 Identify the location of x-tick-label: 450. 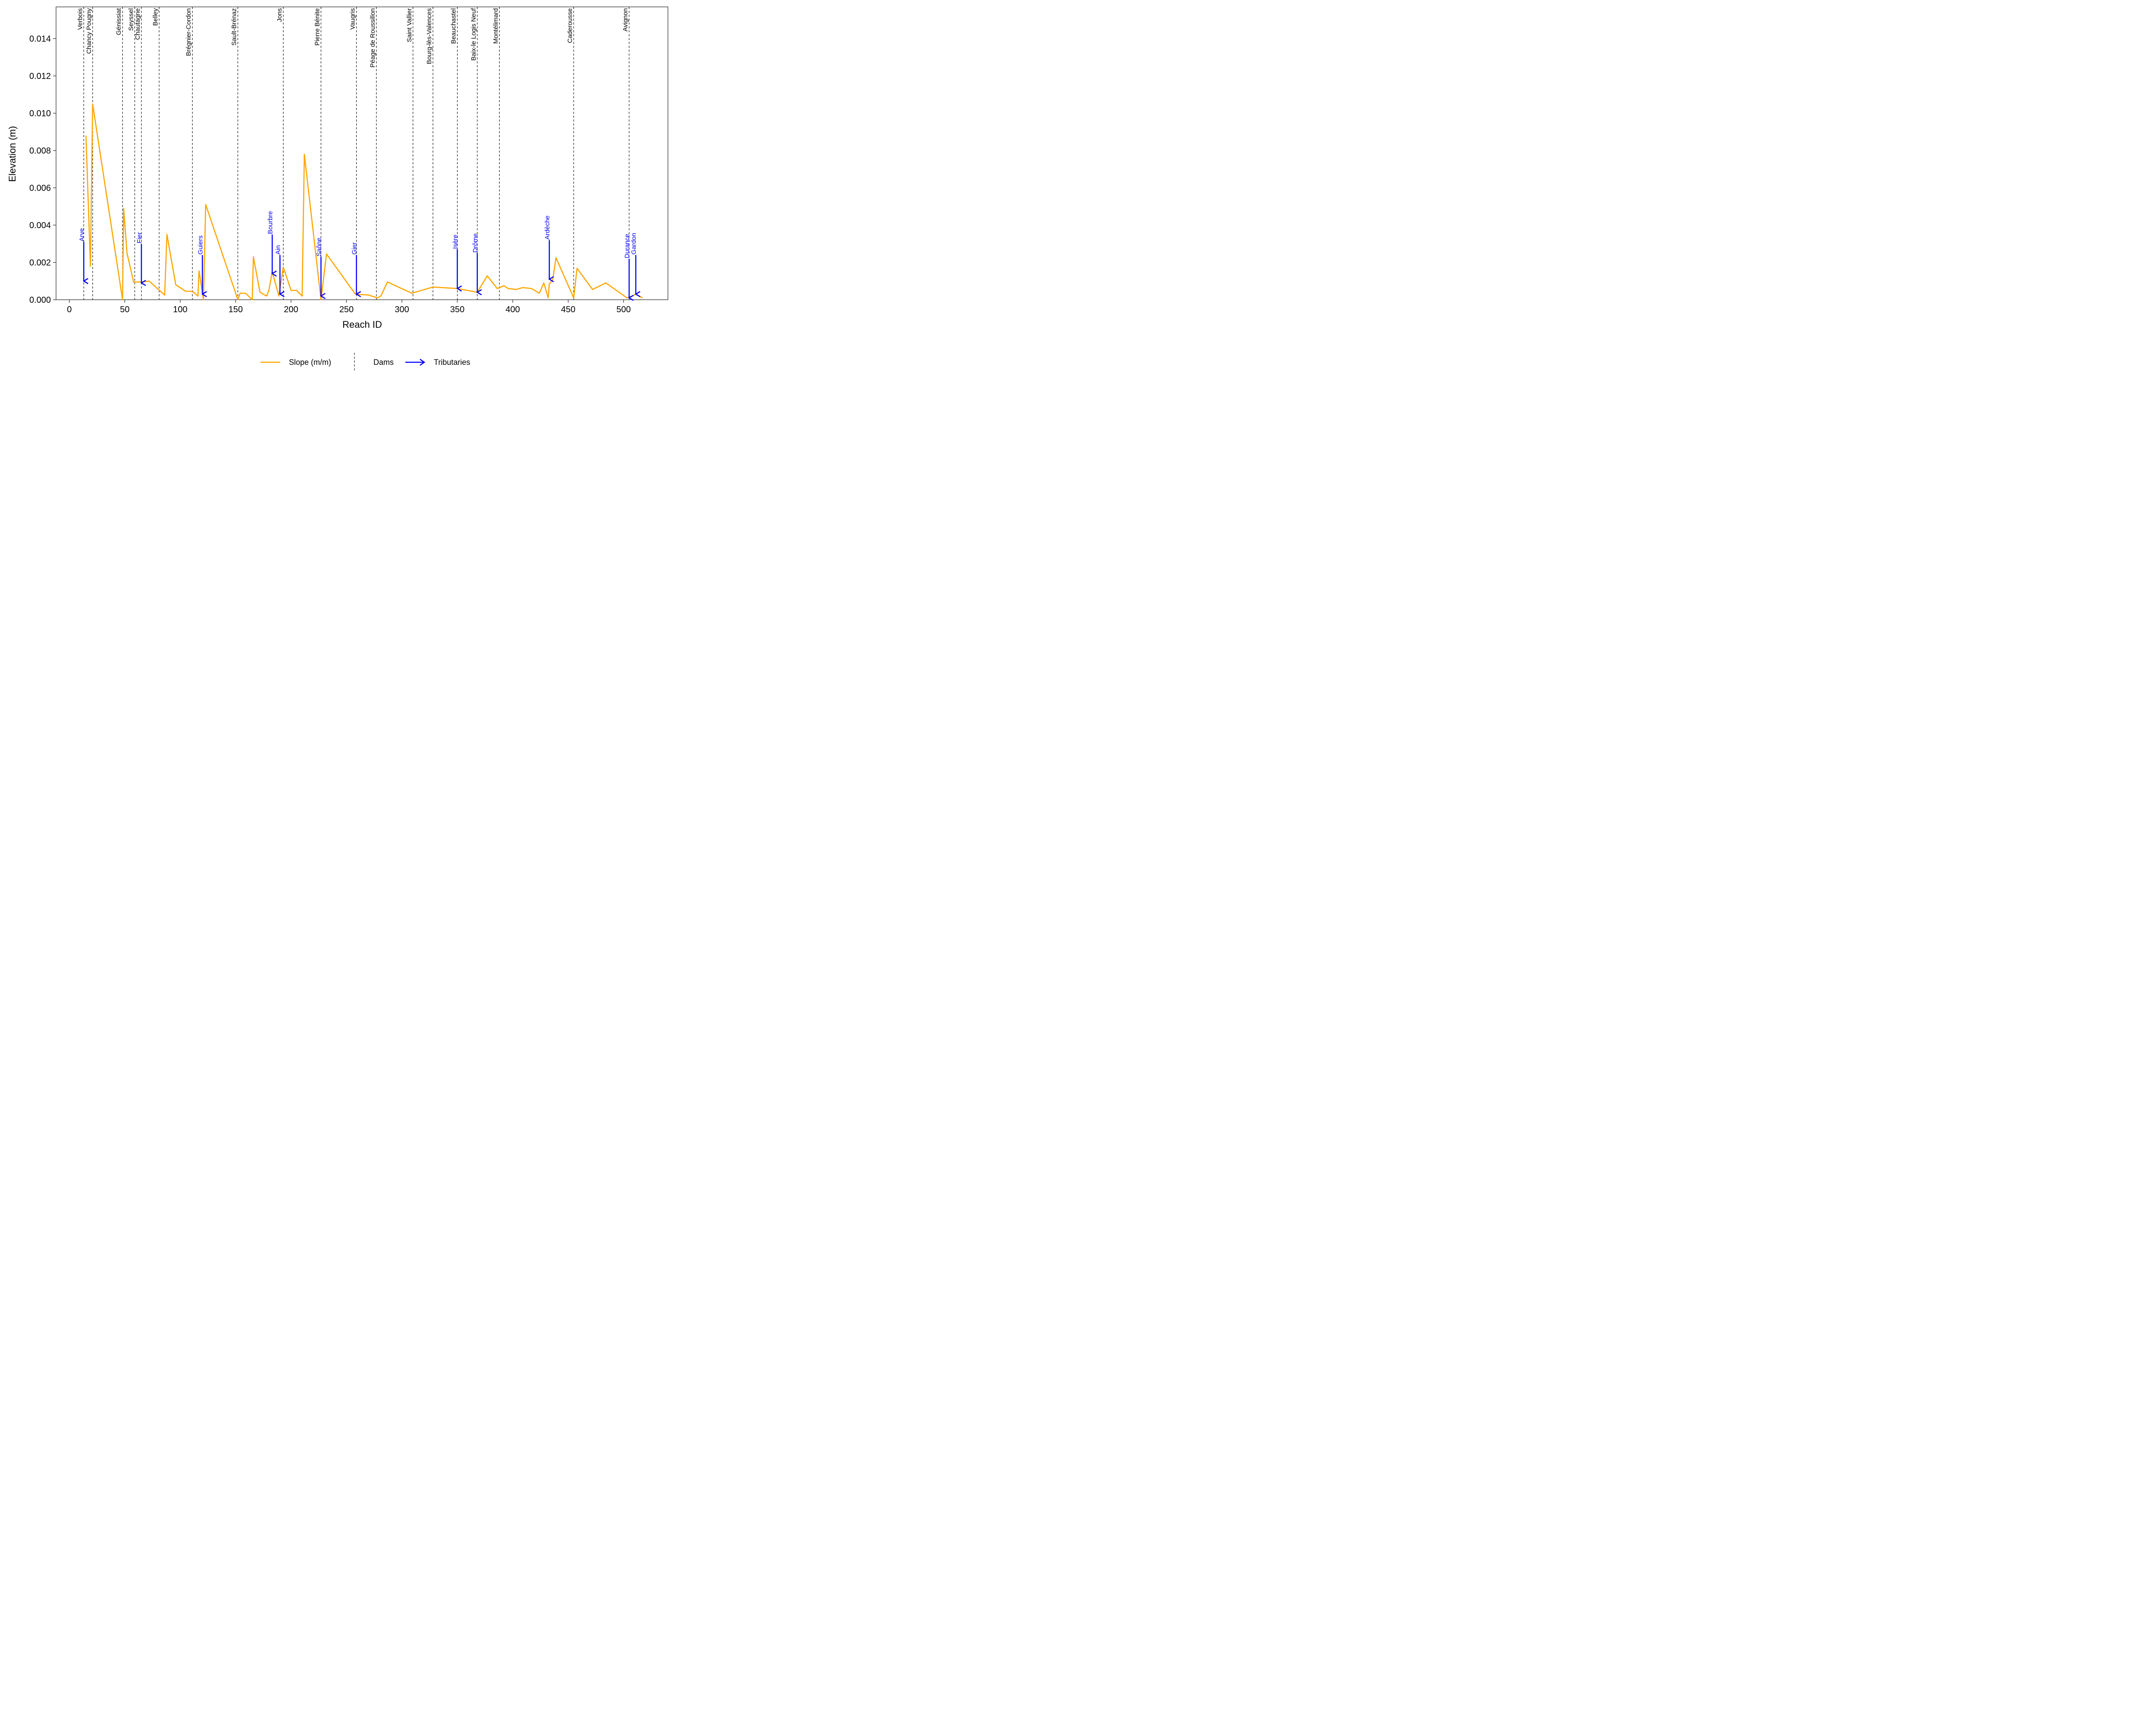
(568, 309).